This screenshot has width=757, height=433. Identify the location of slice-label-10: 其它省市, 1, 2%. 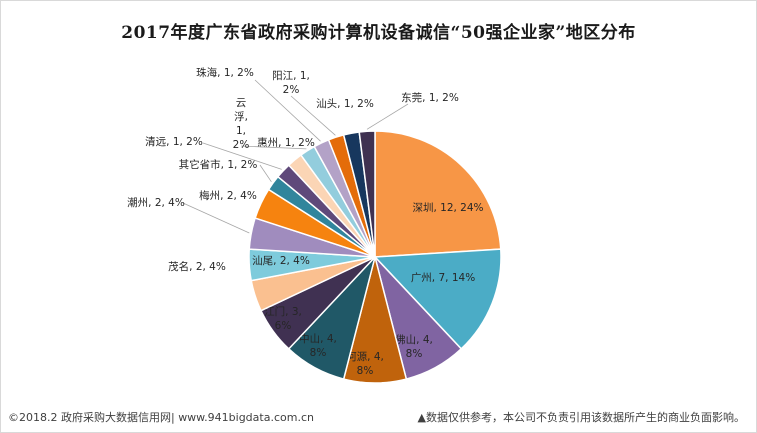
(218, 164).